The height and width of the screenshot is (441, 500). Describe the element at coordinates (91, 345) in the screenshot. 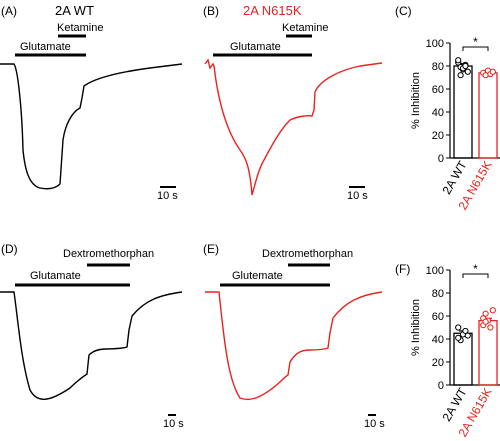

I see `current-trace-d` at that location.